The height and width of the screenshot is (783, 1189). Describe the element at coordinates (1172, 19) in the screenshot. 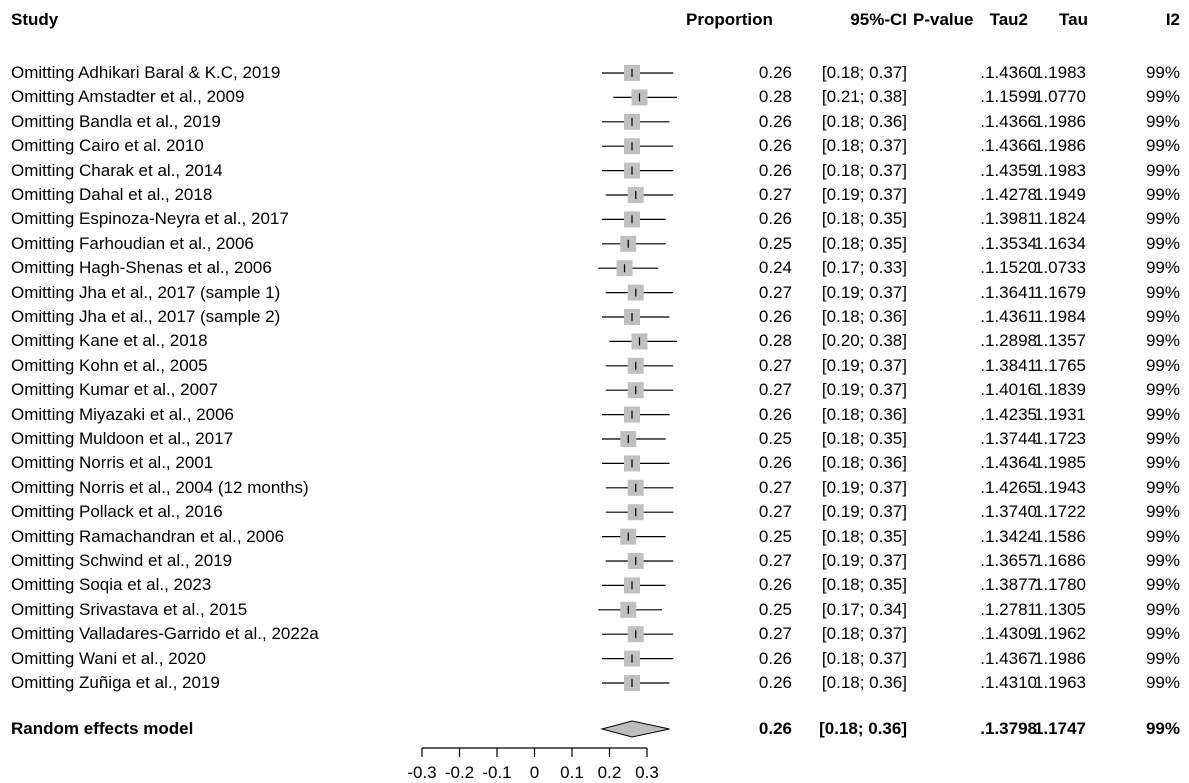

I see `header-i2: I2` at that location.